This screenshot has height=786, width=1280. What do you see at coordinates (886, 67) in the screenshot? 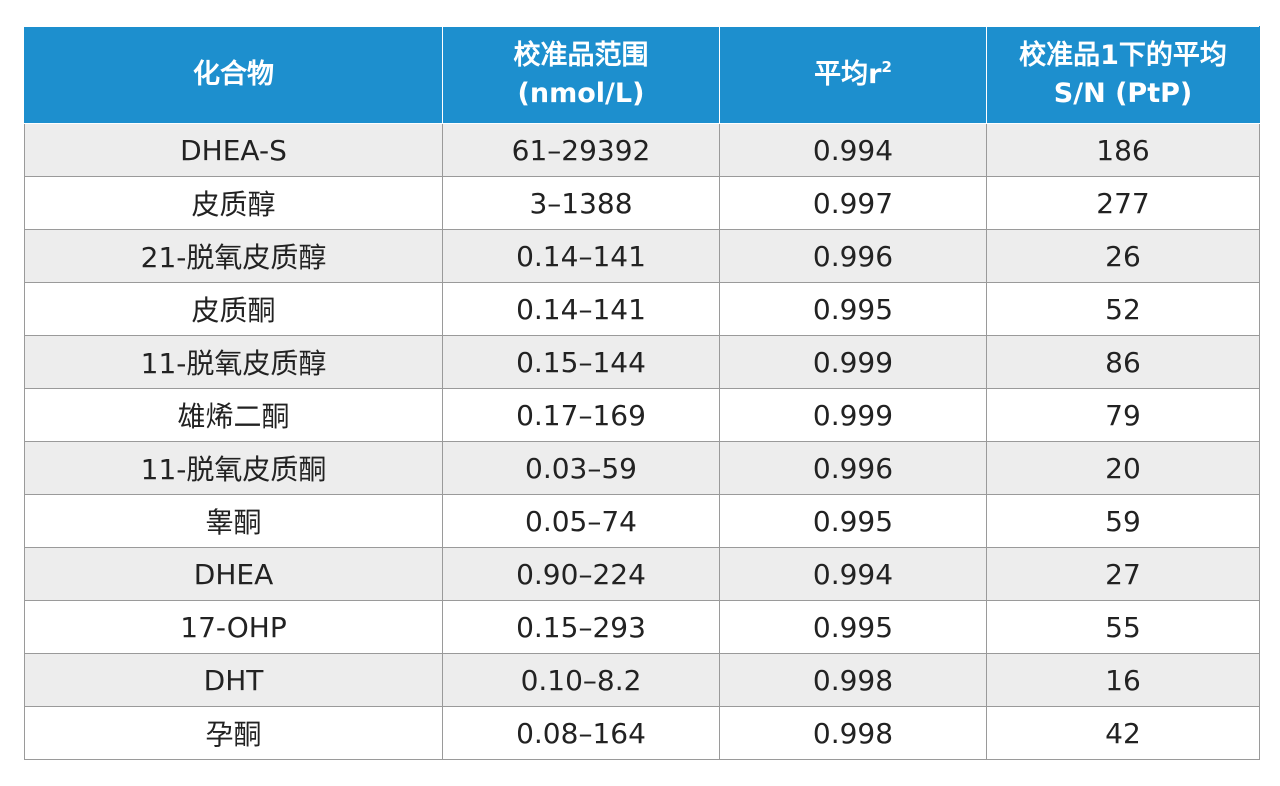
I see `header-r2-superscript: 2` at bounding box center [886, 67].